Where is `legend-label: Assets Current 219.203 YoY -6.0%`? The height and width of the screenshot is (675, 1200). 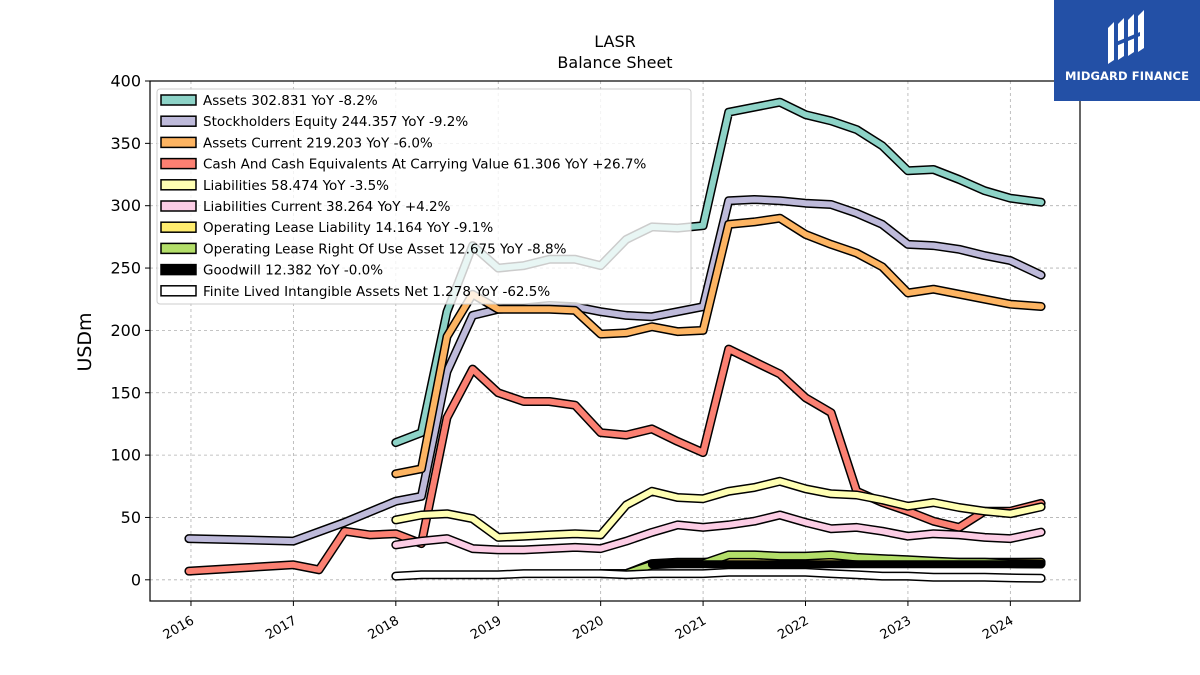 legend-label: Assets Current 219.203 YoY -6.0% is located at coordinates (318, 143).